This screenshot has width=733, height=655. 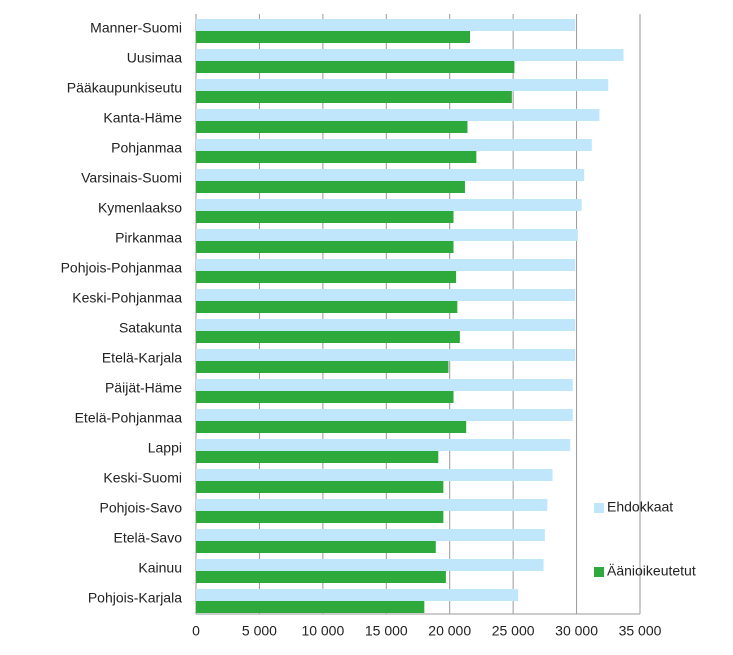 I want to click on y-tick-label: Pääkaupunkiseutu, so click(x=124, y=88).